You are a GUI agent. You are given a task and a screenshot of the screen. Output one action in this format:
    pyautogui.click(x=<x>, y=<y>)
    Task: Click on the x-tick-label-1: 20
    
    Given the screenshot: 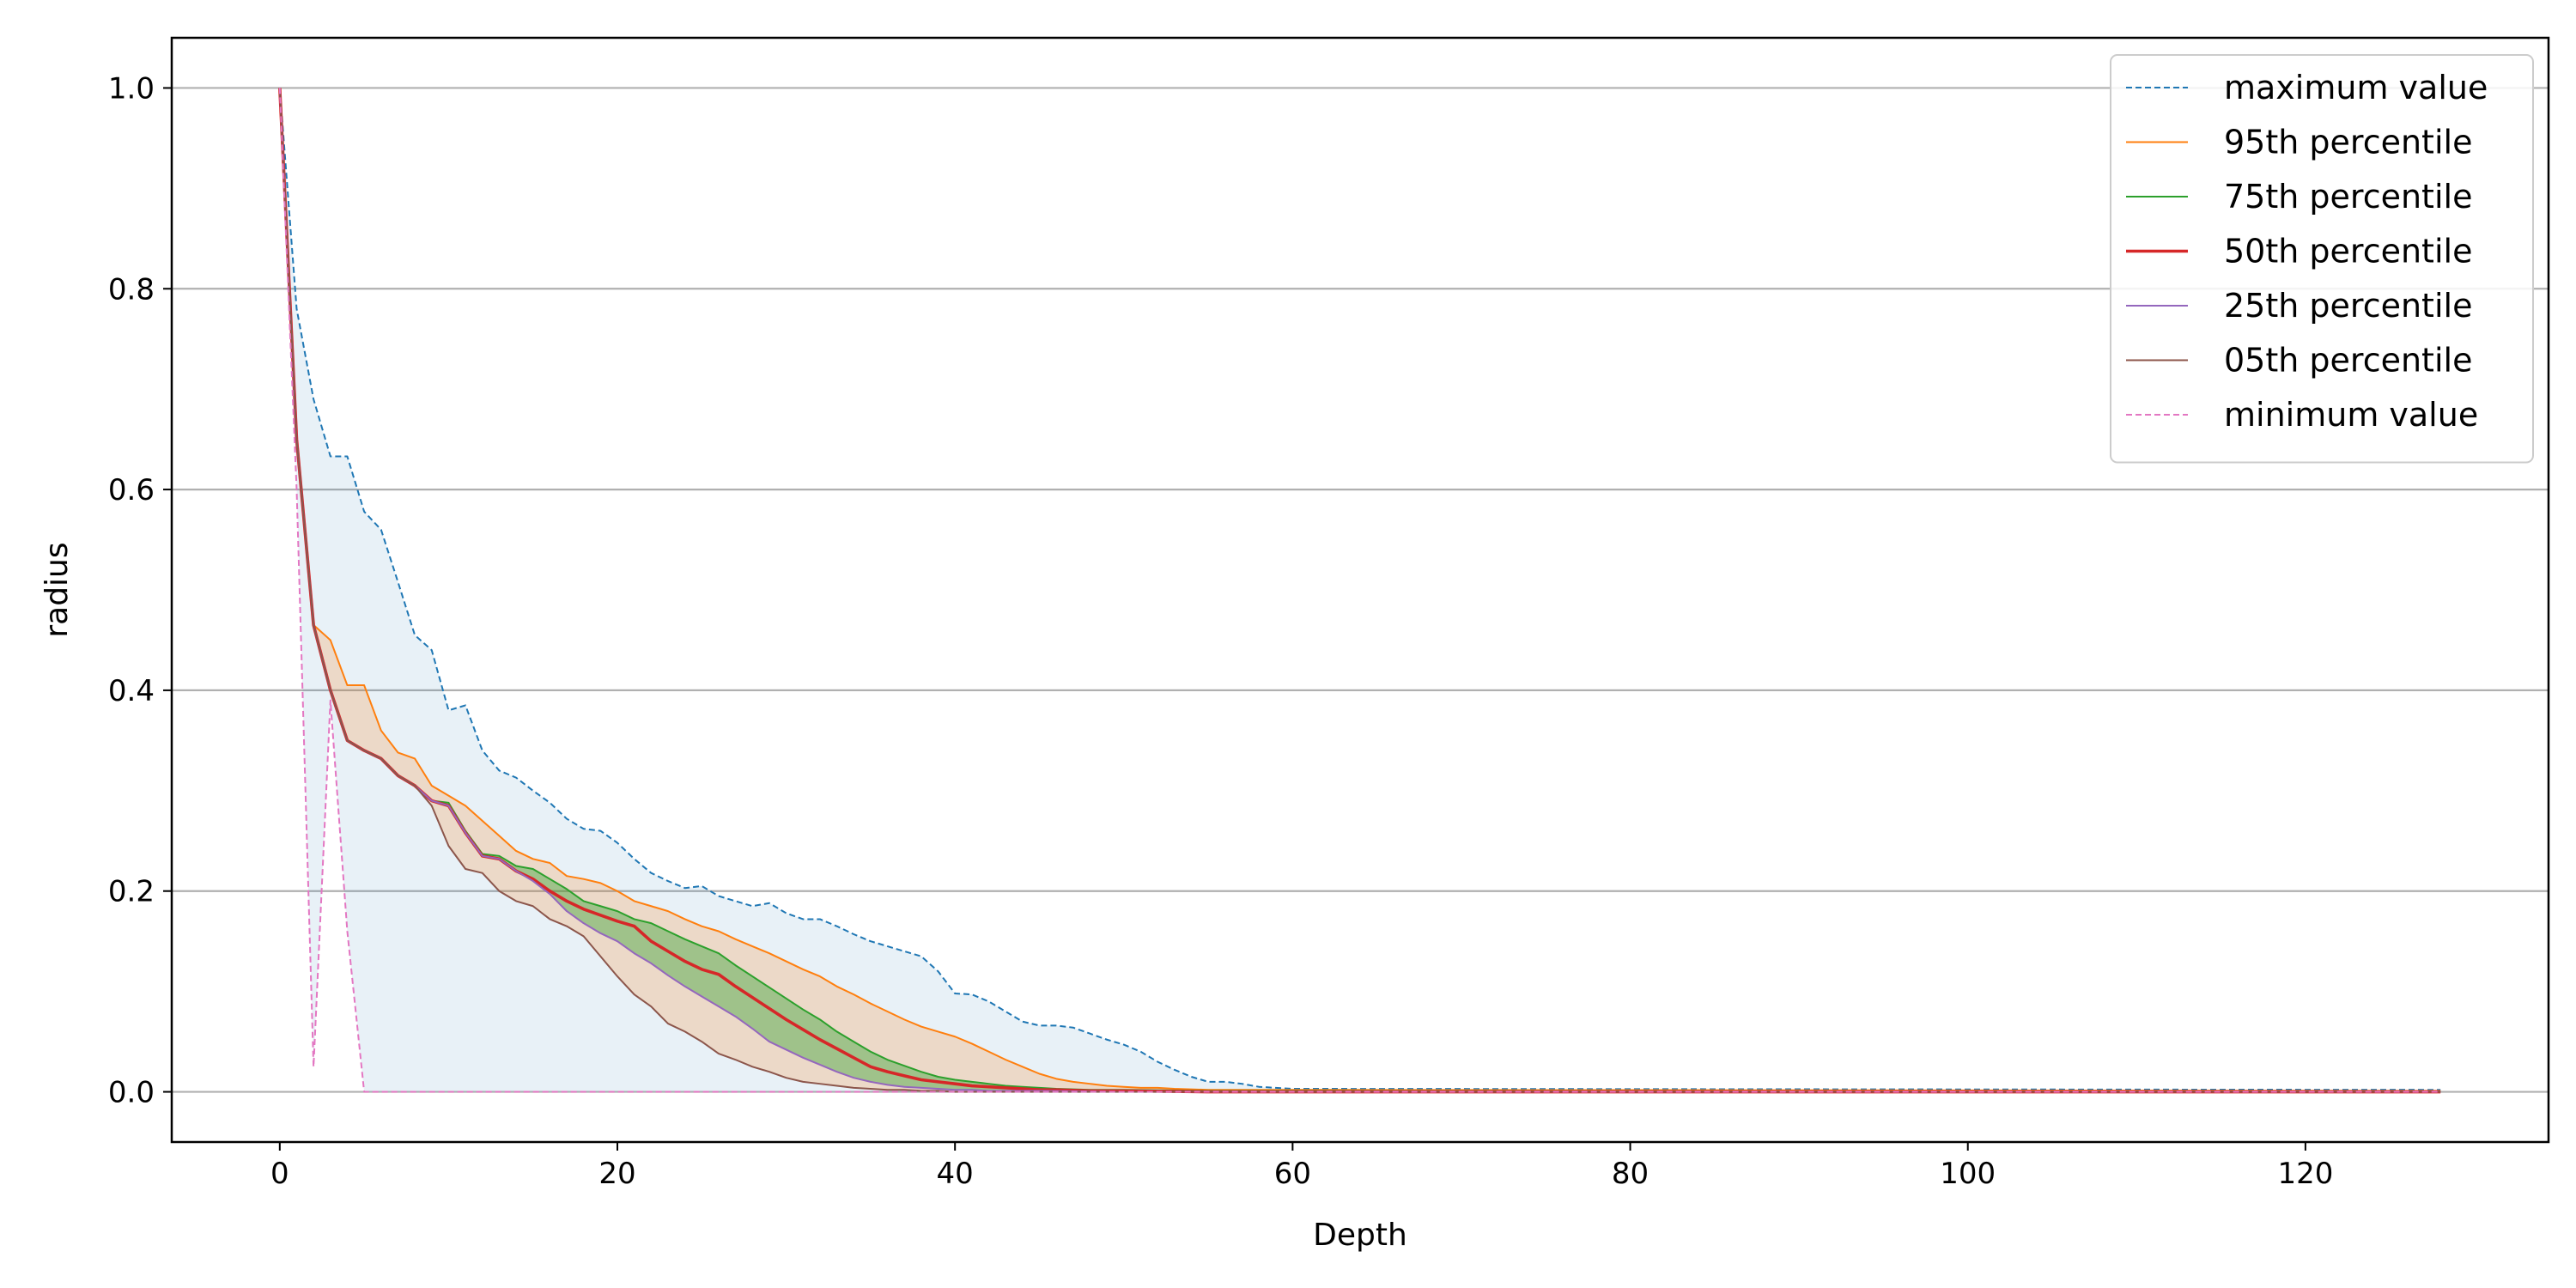 What is the action you would take?
    pyautogui.click(x=616, y=1174)
    